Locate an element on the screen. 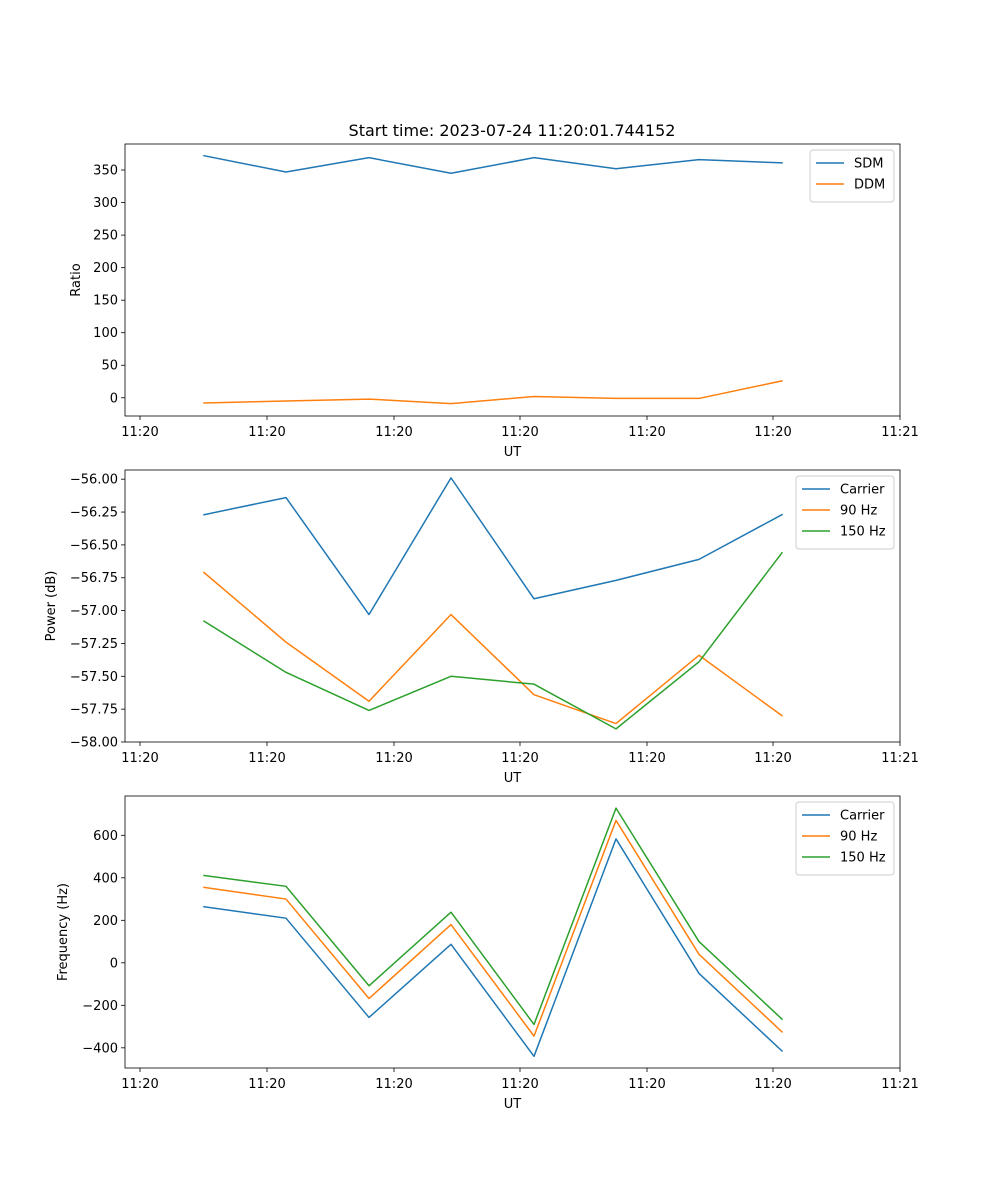 Image resolution: width=1000 pixels, height=1200 pixels. legend-label-ddm: DDM is located at coordinates (869, 185).